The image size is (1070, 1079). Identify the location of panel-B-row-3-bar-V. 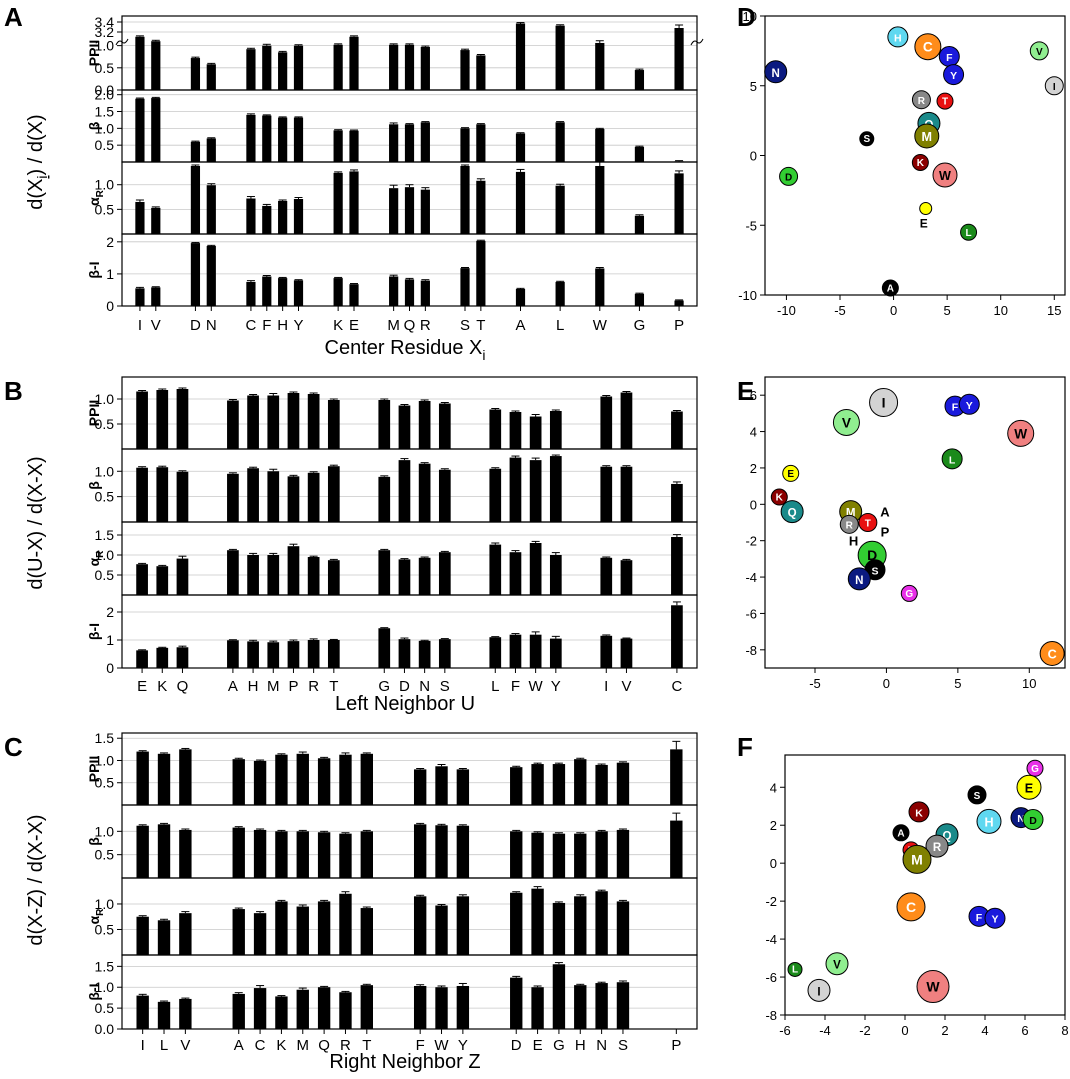
(626, 653).